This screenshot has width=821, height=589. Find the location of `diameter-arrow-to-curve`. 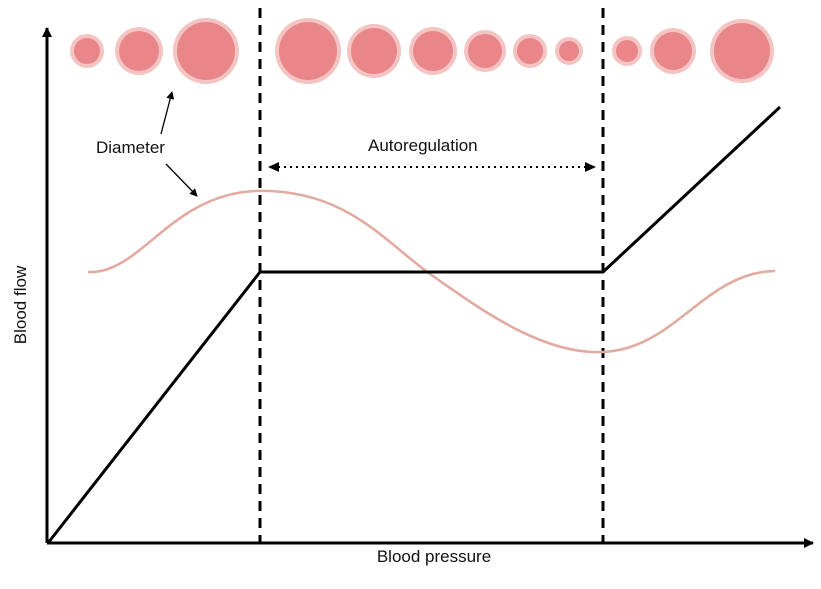

diameter-arrow-to-curve is located at coordinates (181, 180).